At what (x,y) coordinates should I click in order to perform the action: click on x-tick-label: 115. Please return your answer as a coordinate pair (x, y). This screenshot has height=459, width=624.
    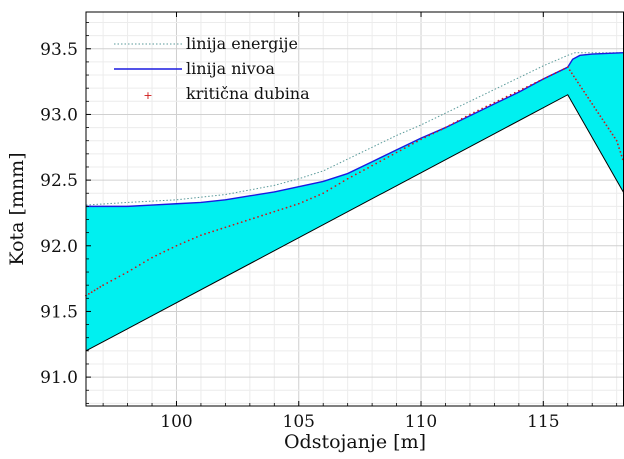
    Looking at the image, I should click on (543, 422).